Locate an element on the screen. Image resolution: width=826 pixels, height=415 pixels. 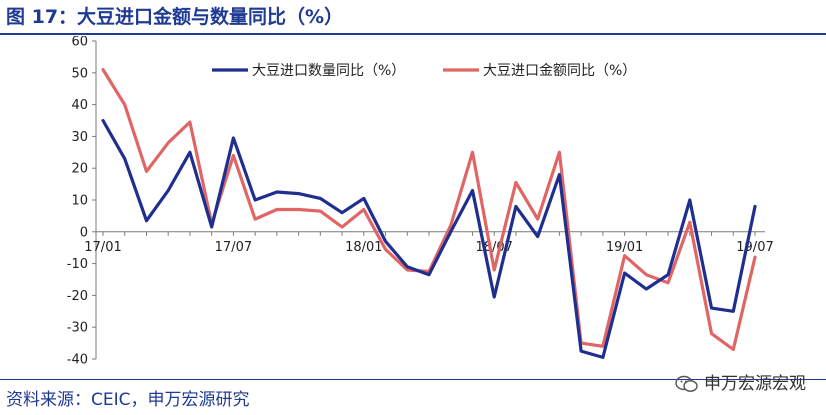
footer-divider is located at coordinates (413, 379).